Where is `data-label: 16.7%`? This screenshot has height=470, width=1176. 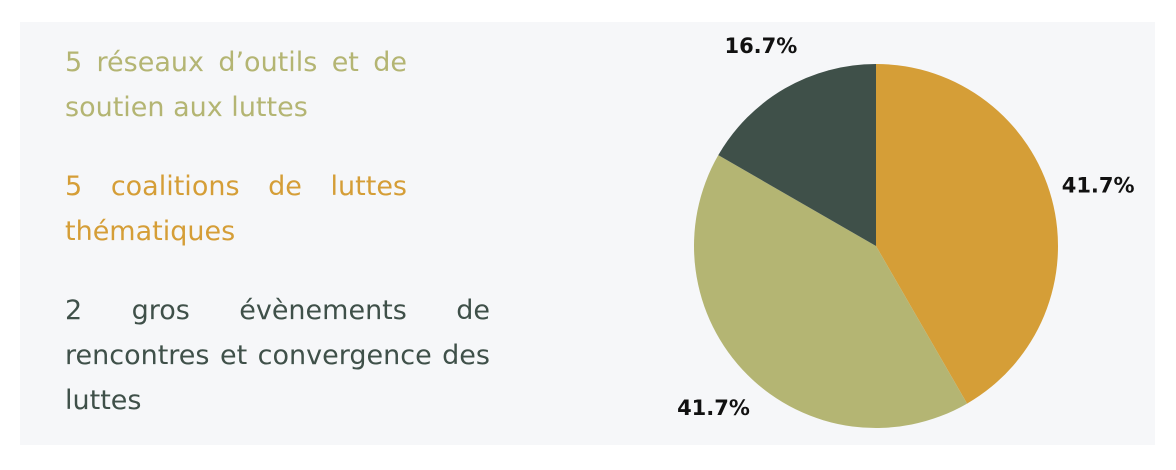 data-label: 16.7% is located at coordinates (760, 46).